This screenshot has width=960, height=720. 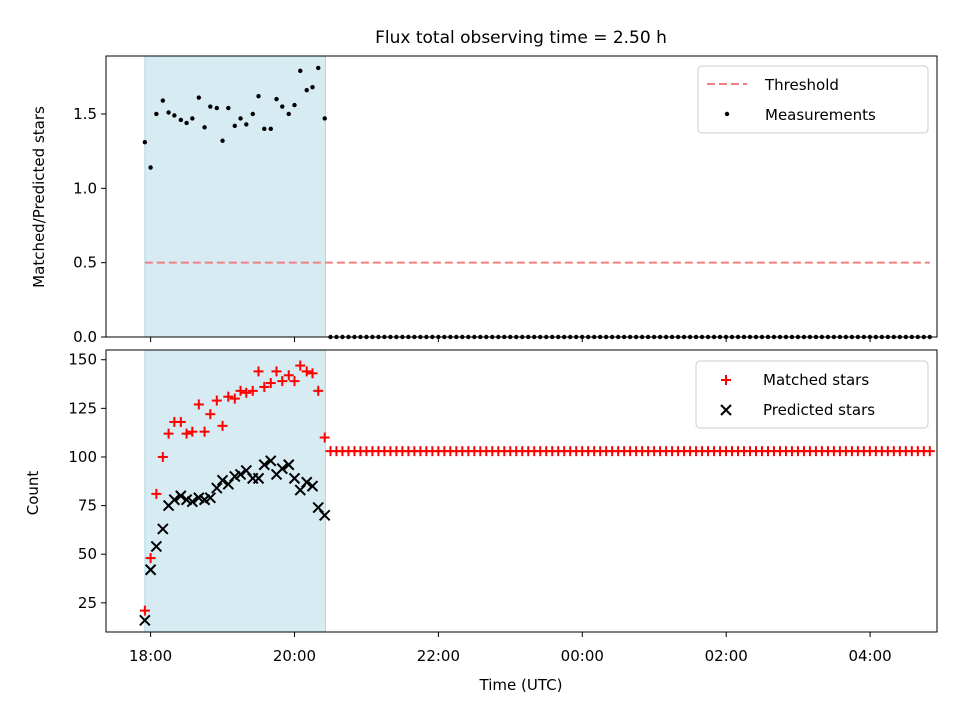 I want to click on legend-matched-label: Matched stars, so click(x=816, y=380).